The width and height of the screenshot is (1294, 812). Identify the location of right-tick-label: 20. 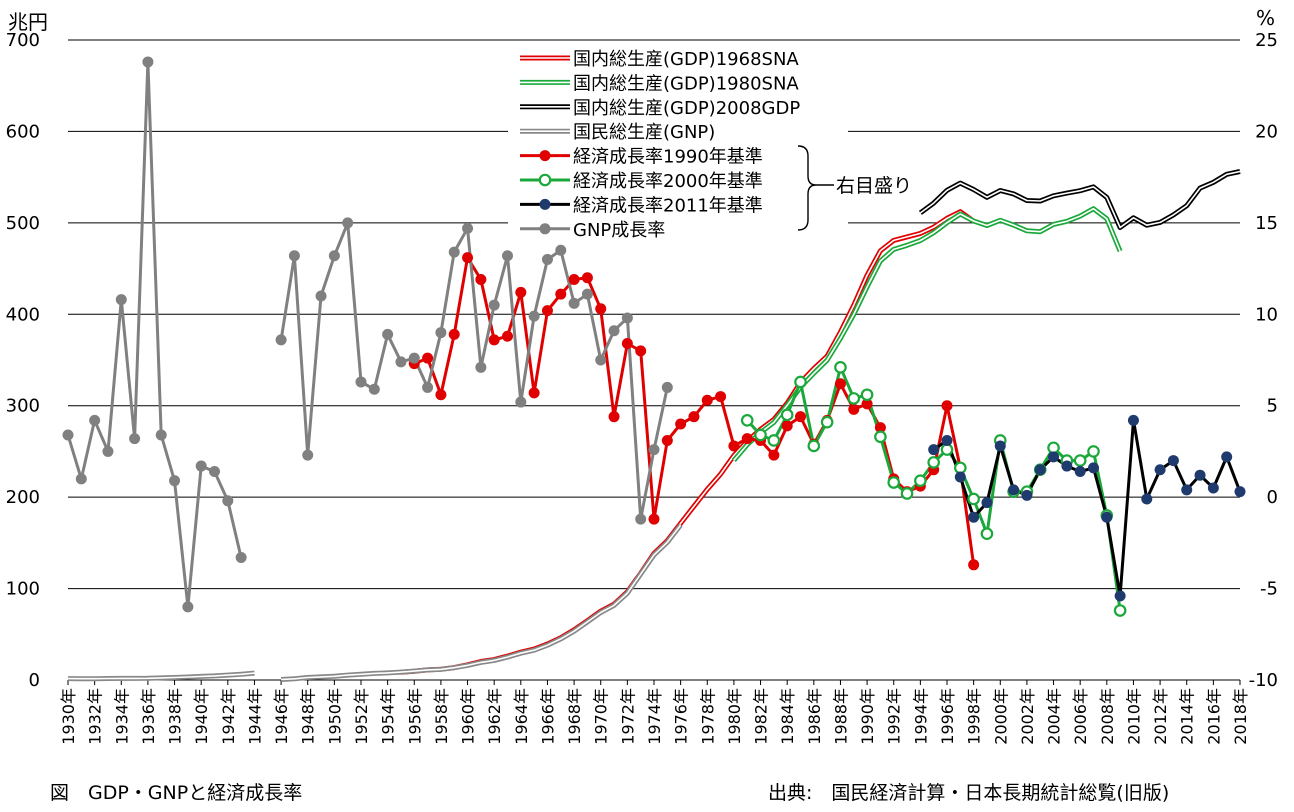
(1266, 131).